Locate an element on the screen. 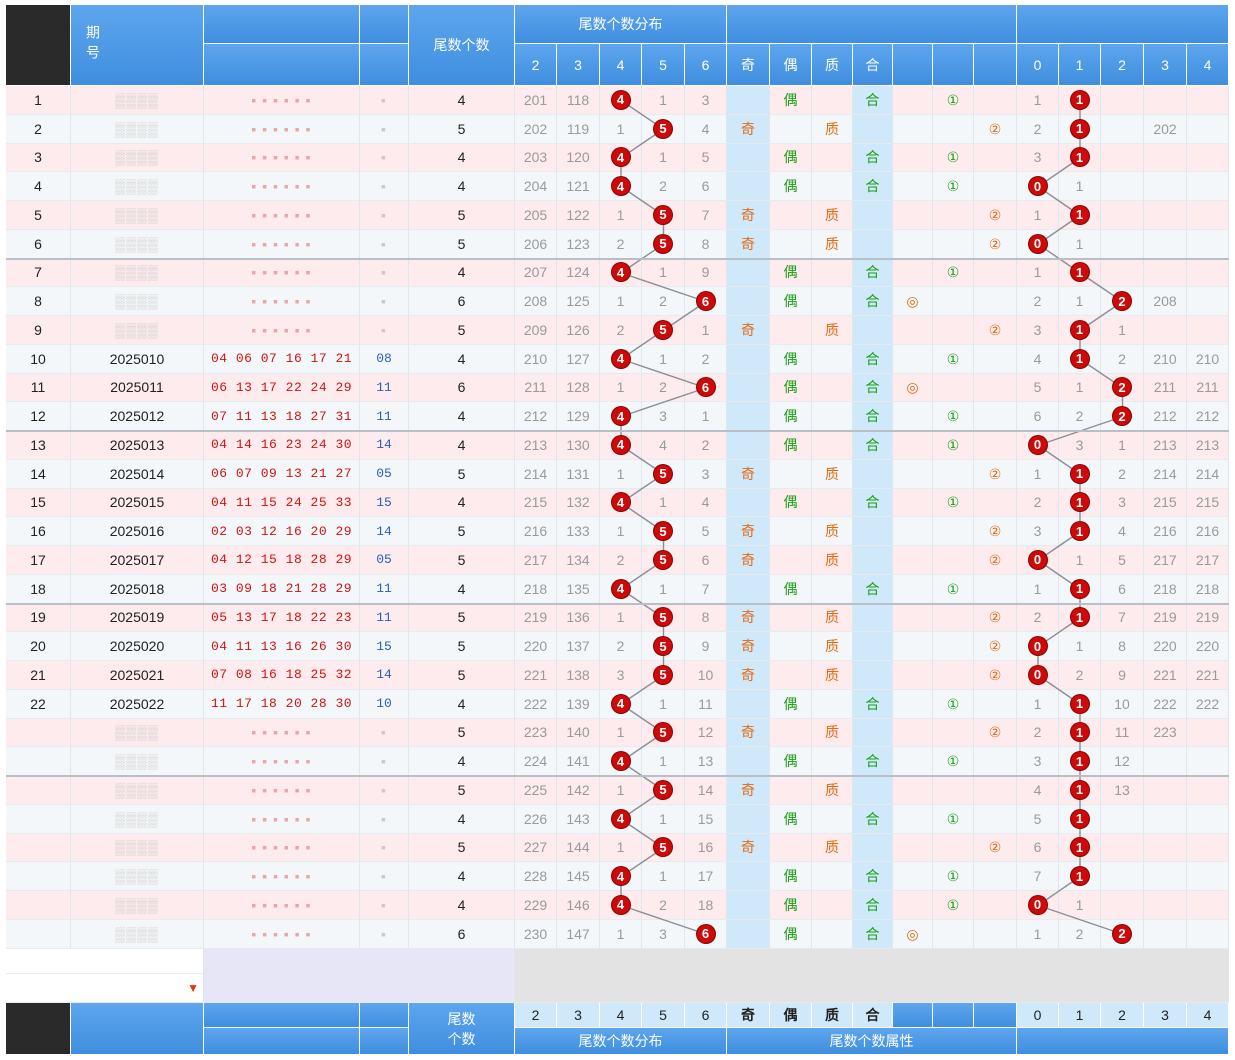 The width and height of the screenshot is (1235, 1060). attr-even: 偶 is located at coordinates (791, 416).